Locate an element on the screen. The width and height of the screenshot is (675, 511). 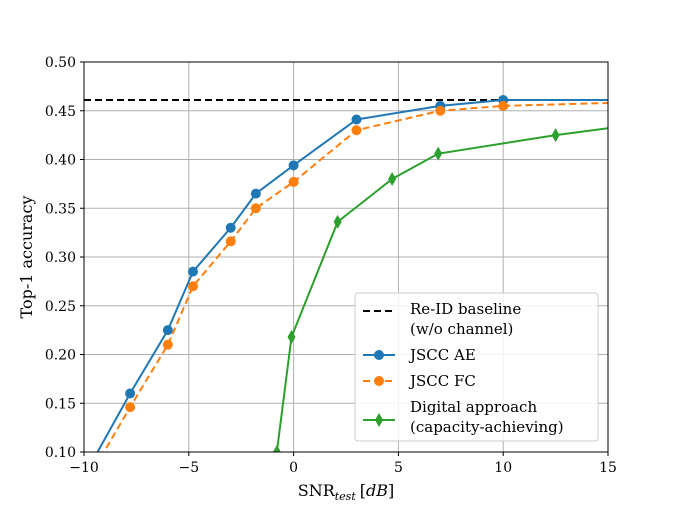
y-tick-label: 0.10 is located at coordinates (60, 453).